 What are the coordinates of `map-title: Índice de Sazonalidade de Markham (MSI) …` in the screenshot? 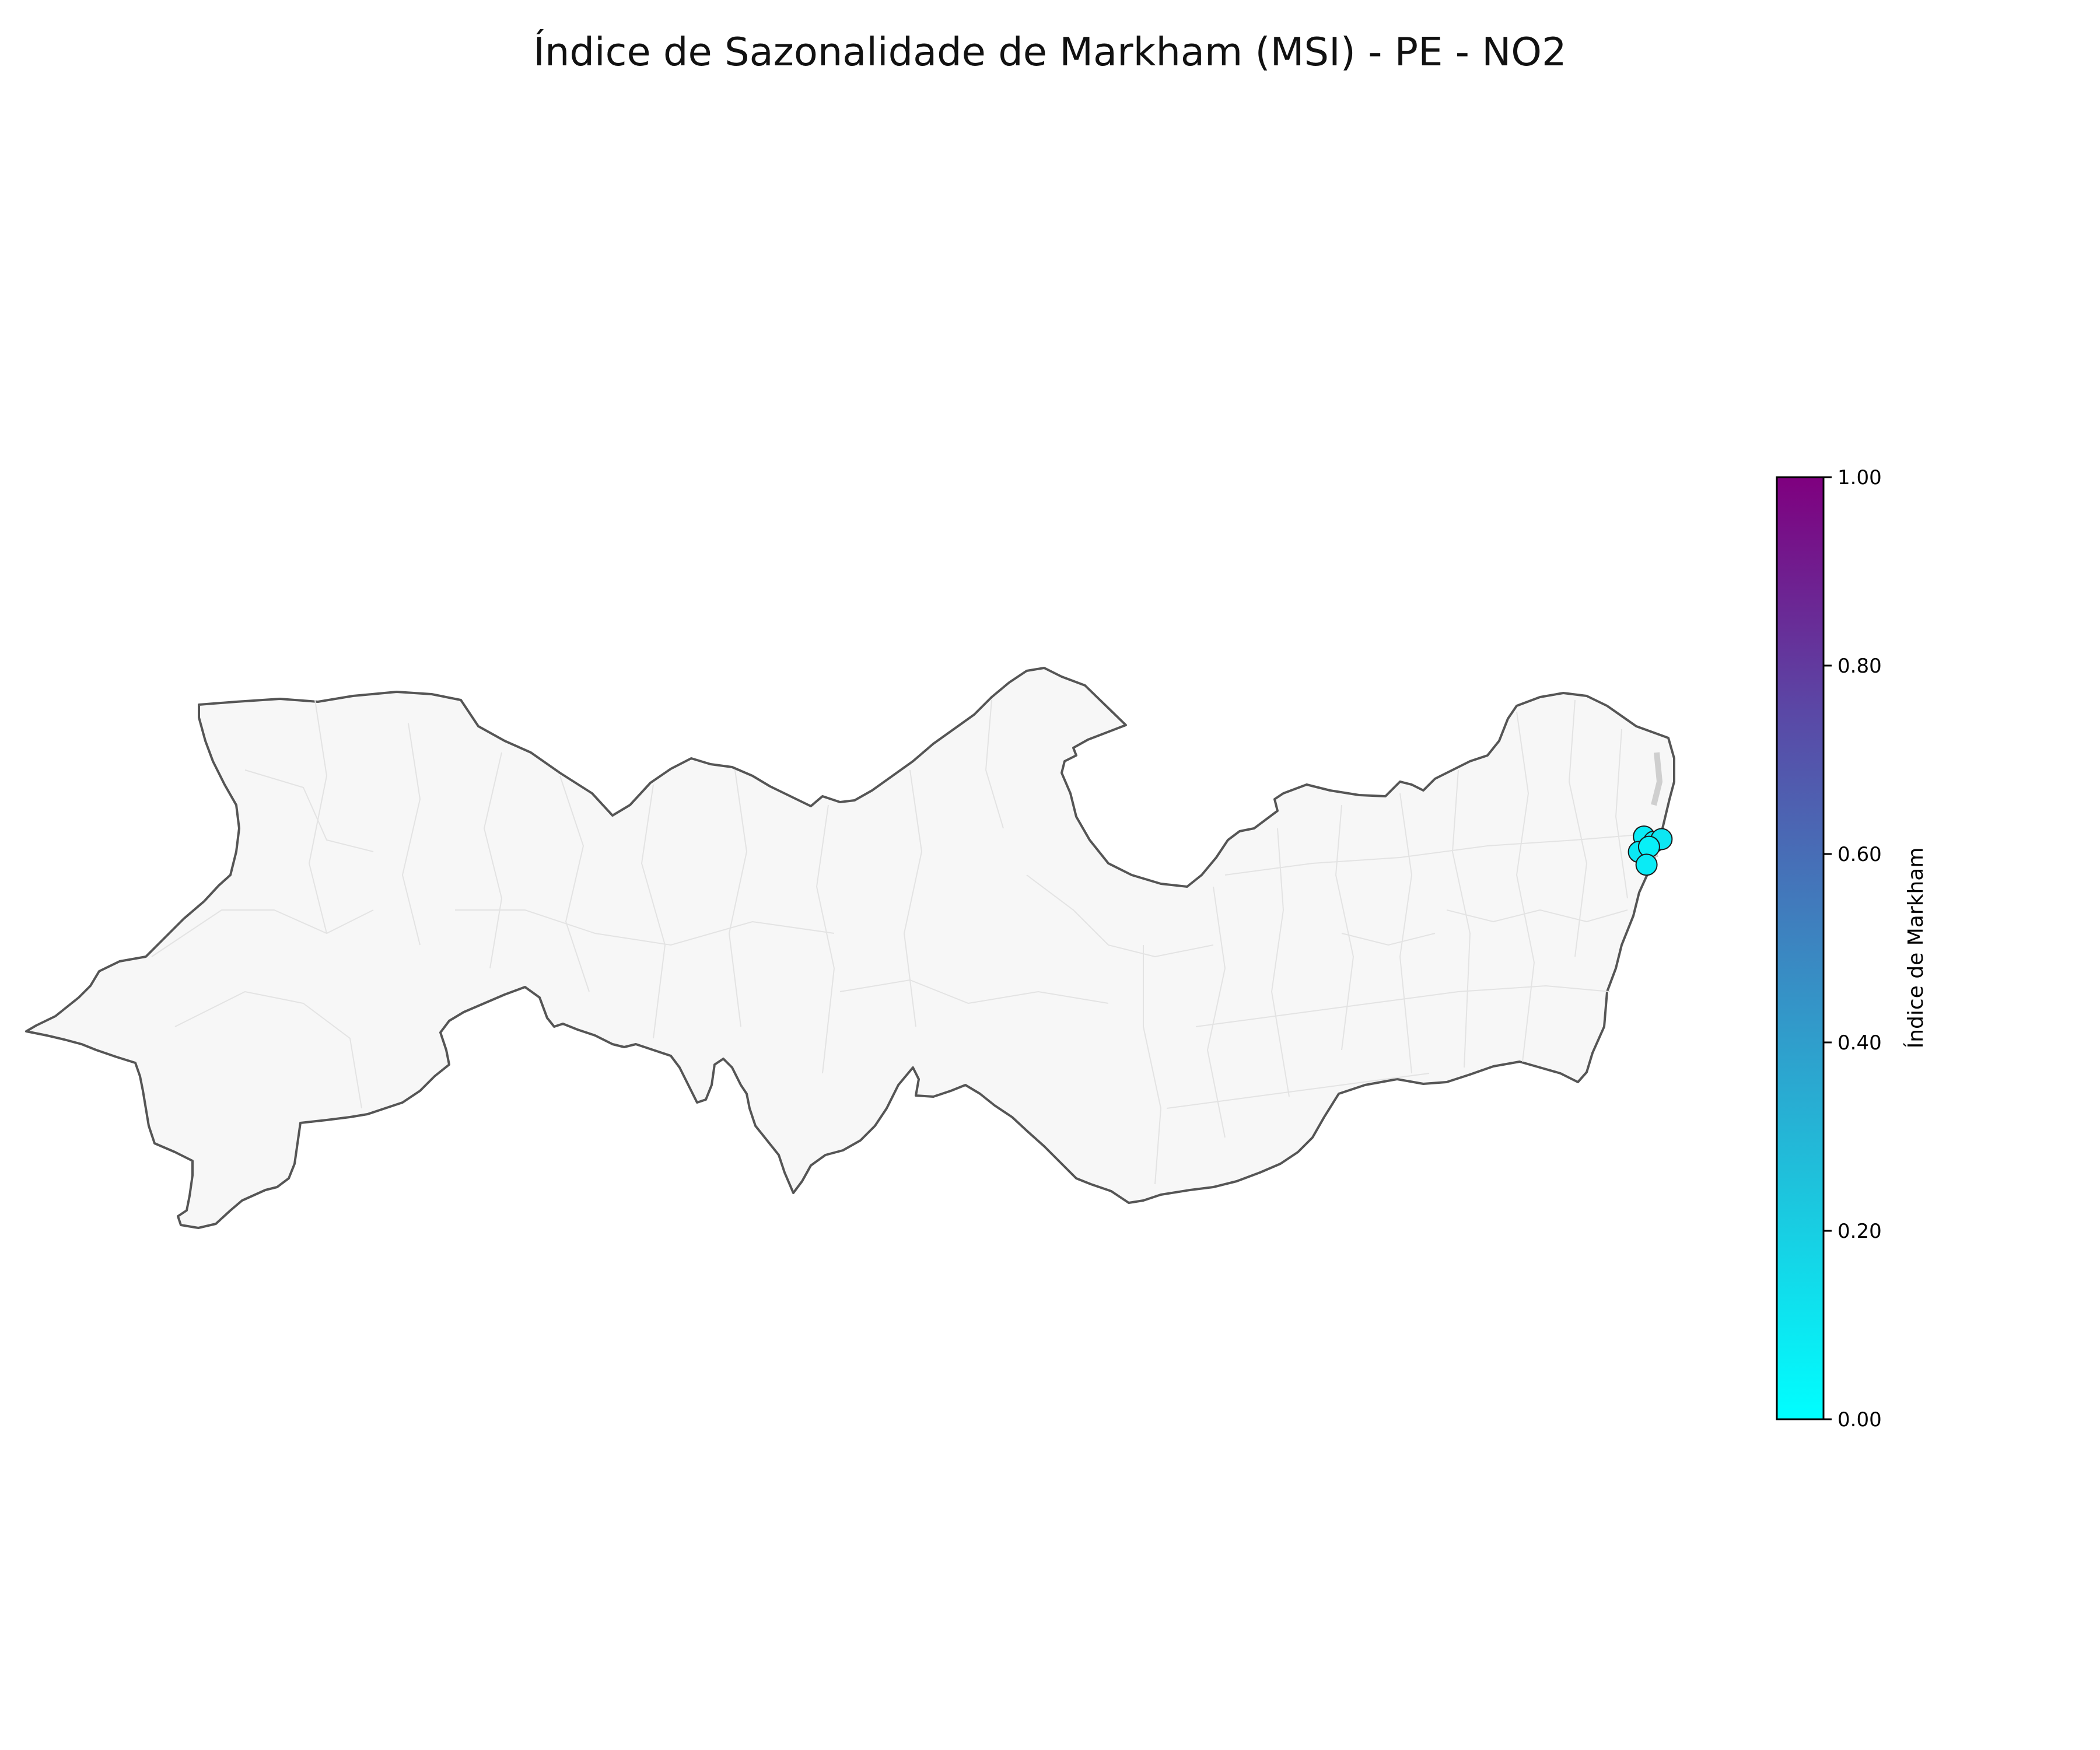 It's located at (1050, 52).